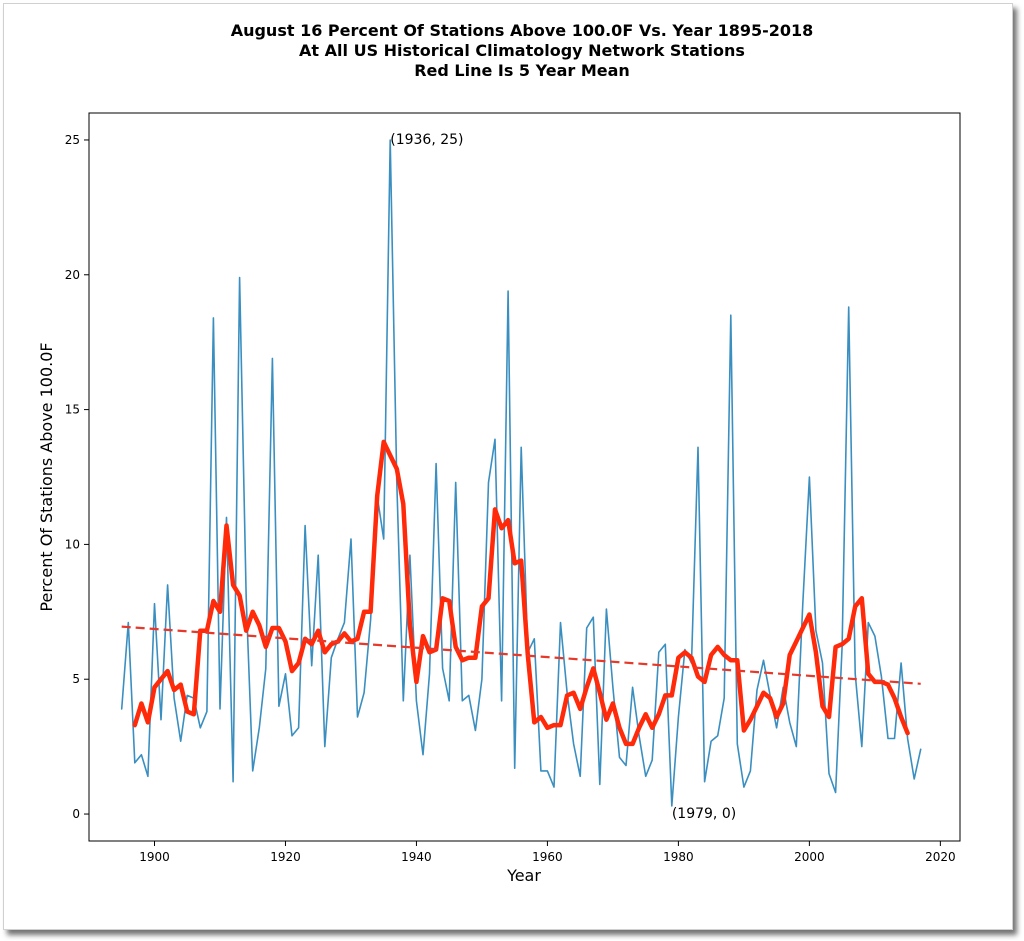 Image resolution: width=1024 pixels, height=941 pixels. I want to click on x-tick-label: 1980, so click(678, 857).